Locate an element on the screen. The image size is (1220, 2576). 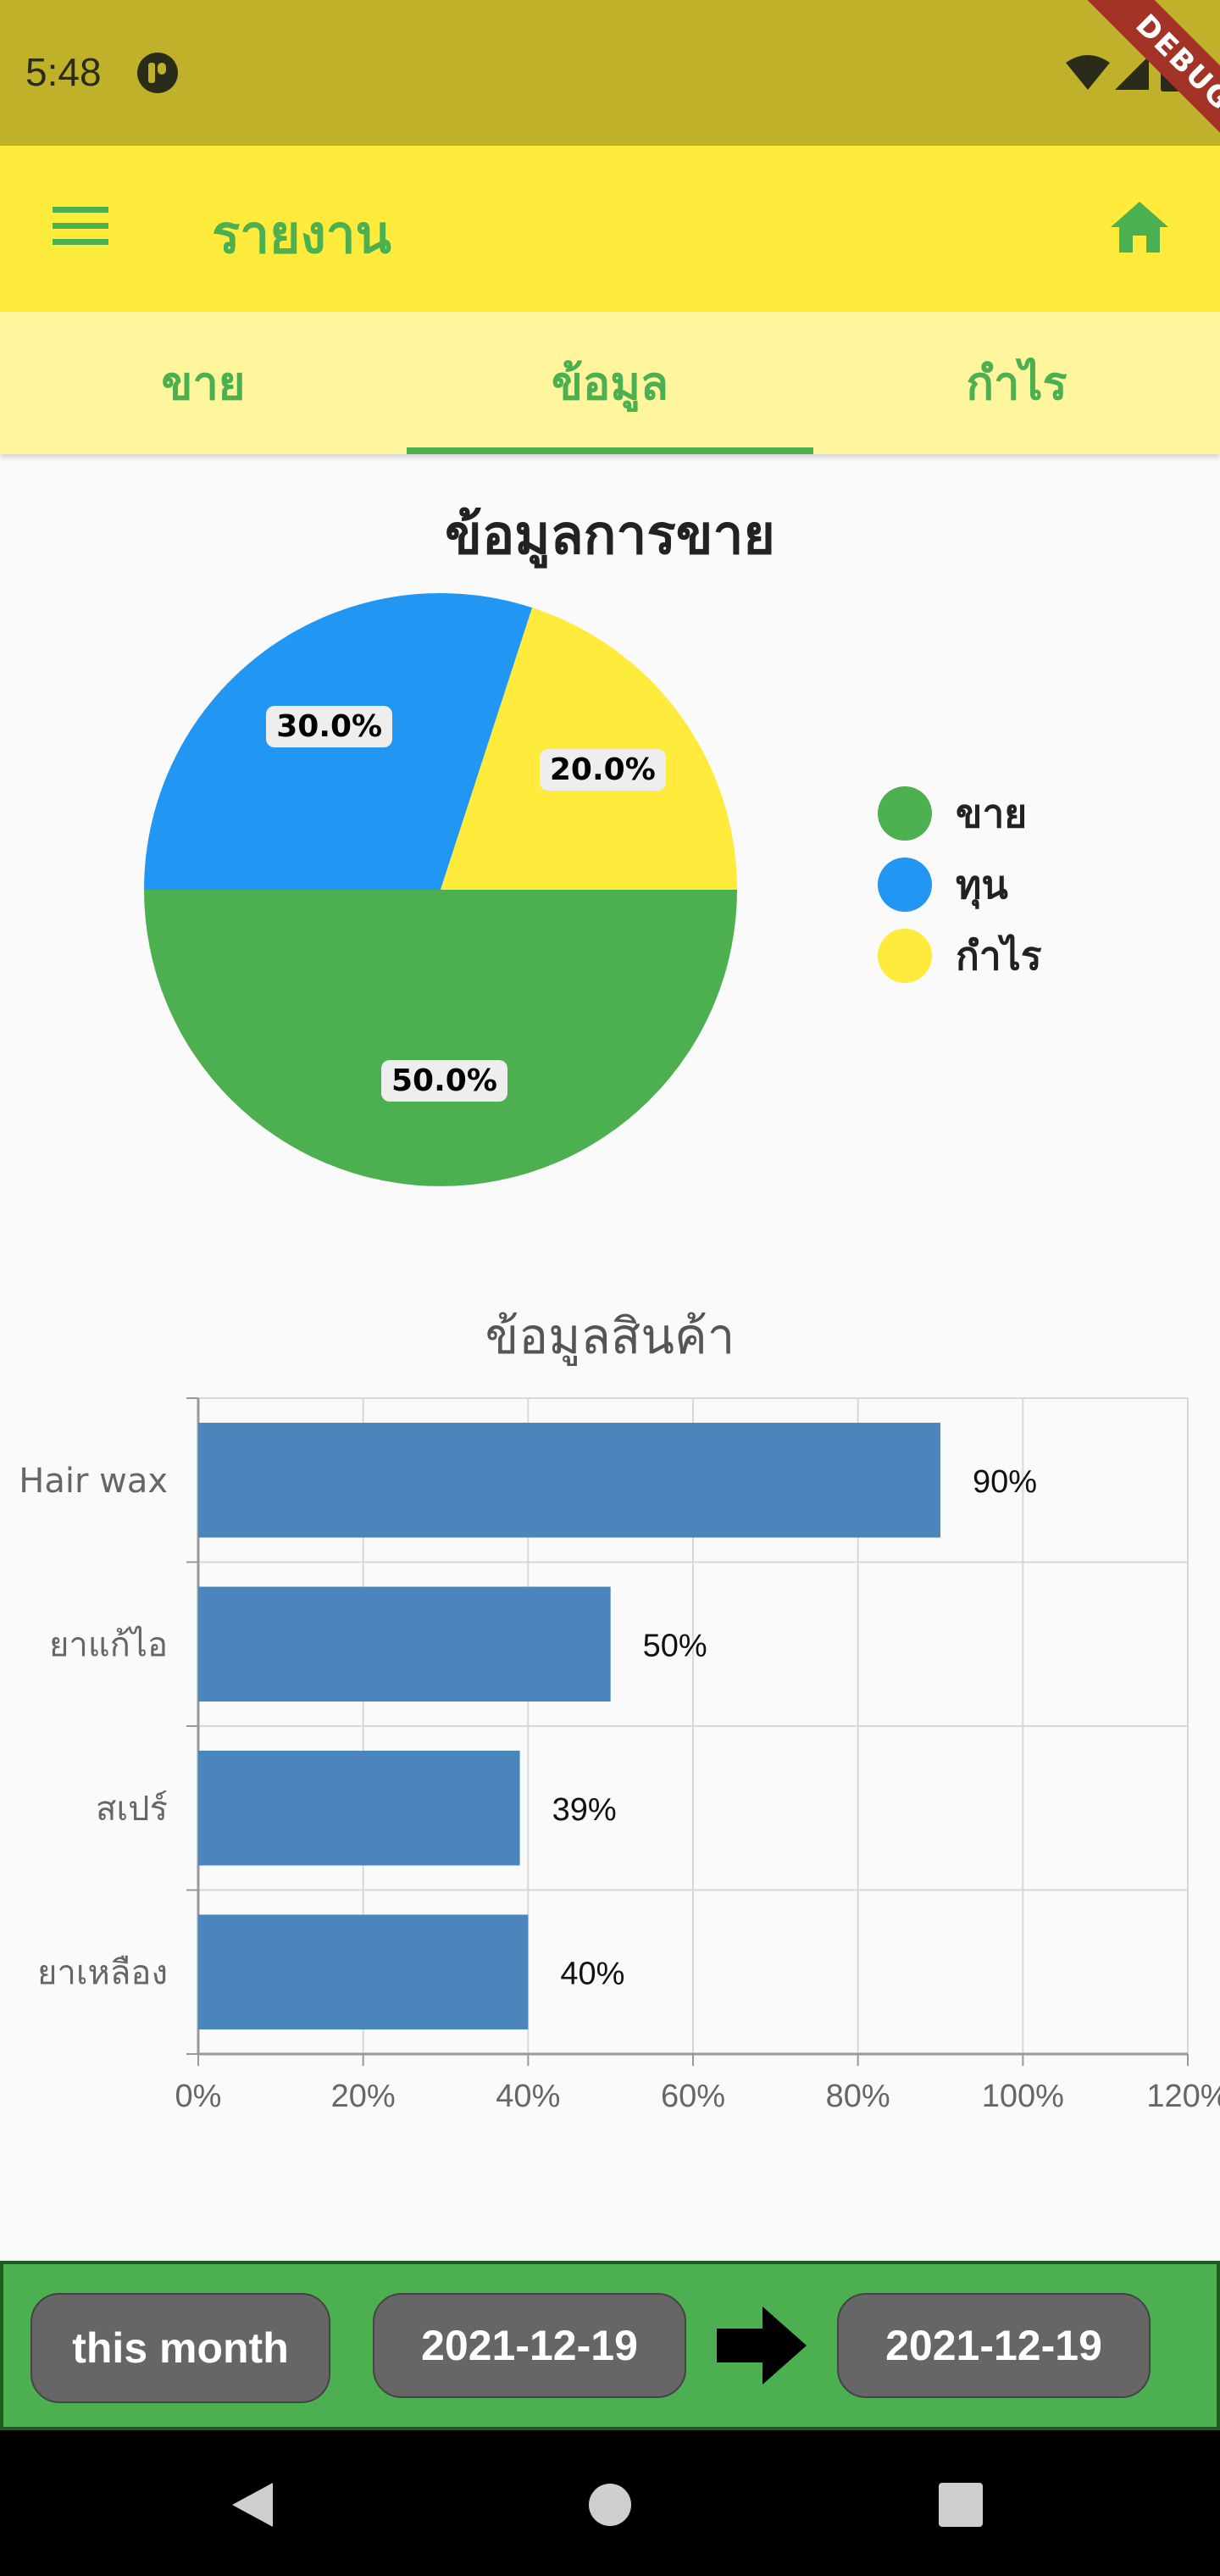
menu-button is located at coordinates (80, 226).